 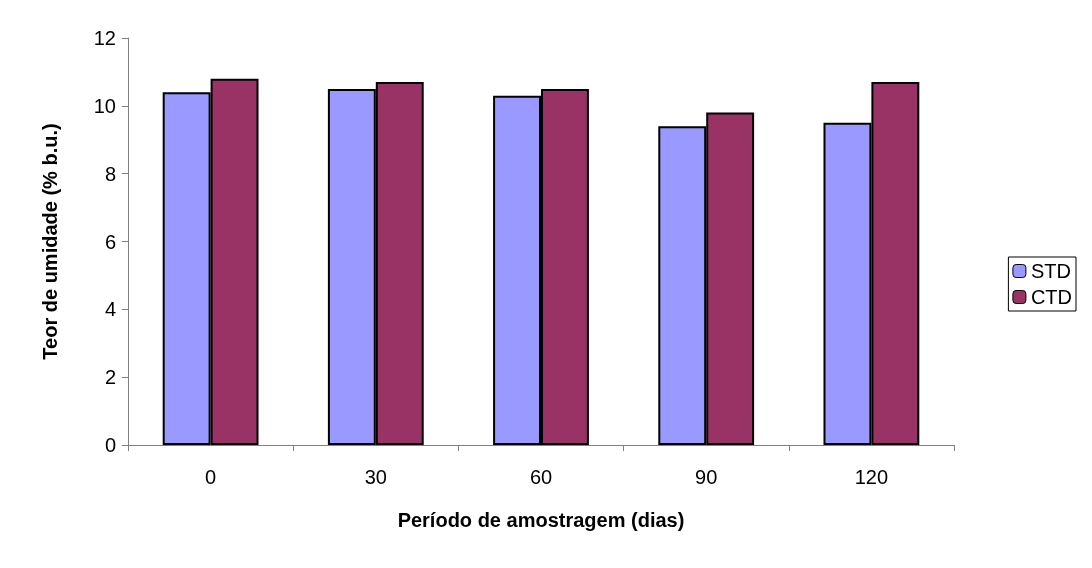 I want to click on x-tick-label: 0, so click(x=211, y=477).